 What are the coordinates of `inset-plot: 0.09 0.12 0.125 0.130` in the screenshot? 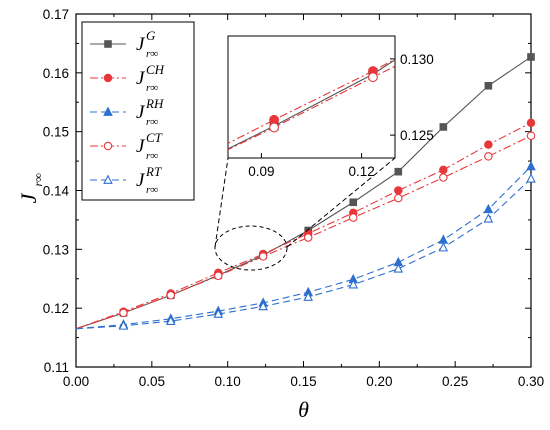 It's located at (330, 107).